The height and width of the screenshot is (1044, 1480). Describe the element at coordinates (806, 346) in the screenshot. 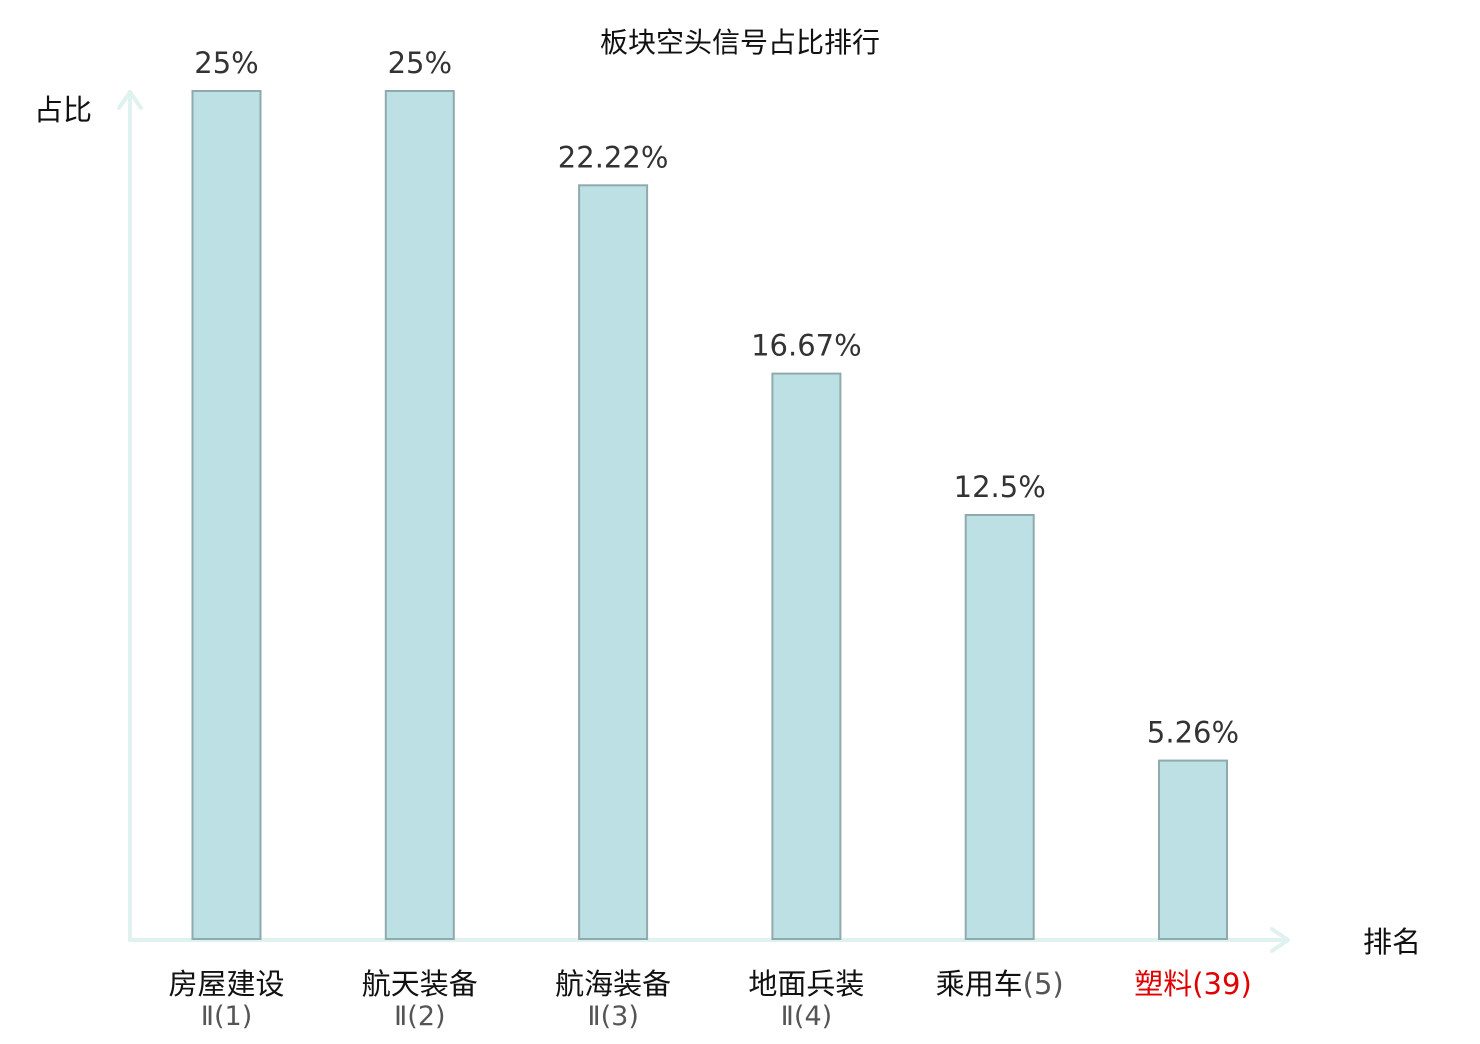

I see `value-label-4: 16.67%` at that location.